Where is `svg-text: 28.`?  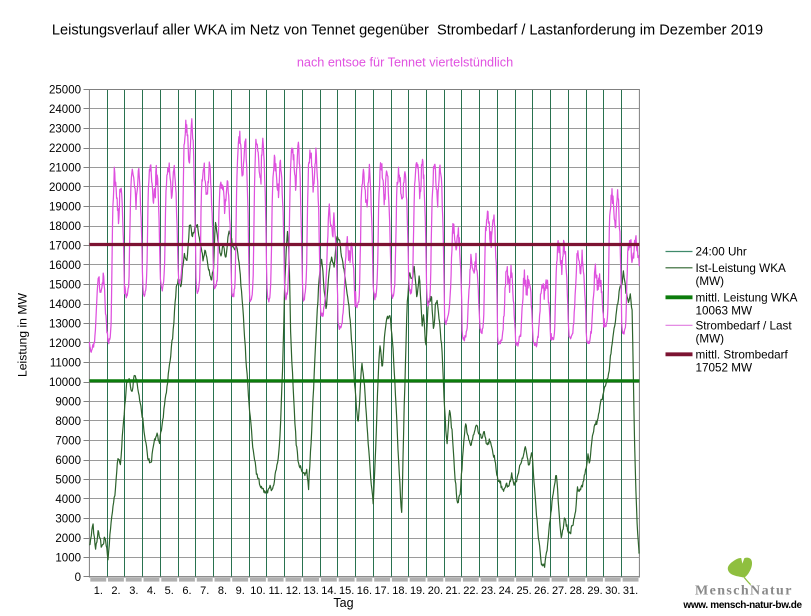
svg-text: 28. is located at coordinates (577, 591).